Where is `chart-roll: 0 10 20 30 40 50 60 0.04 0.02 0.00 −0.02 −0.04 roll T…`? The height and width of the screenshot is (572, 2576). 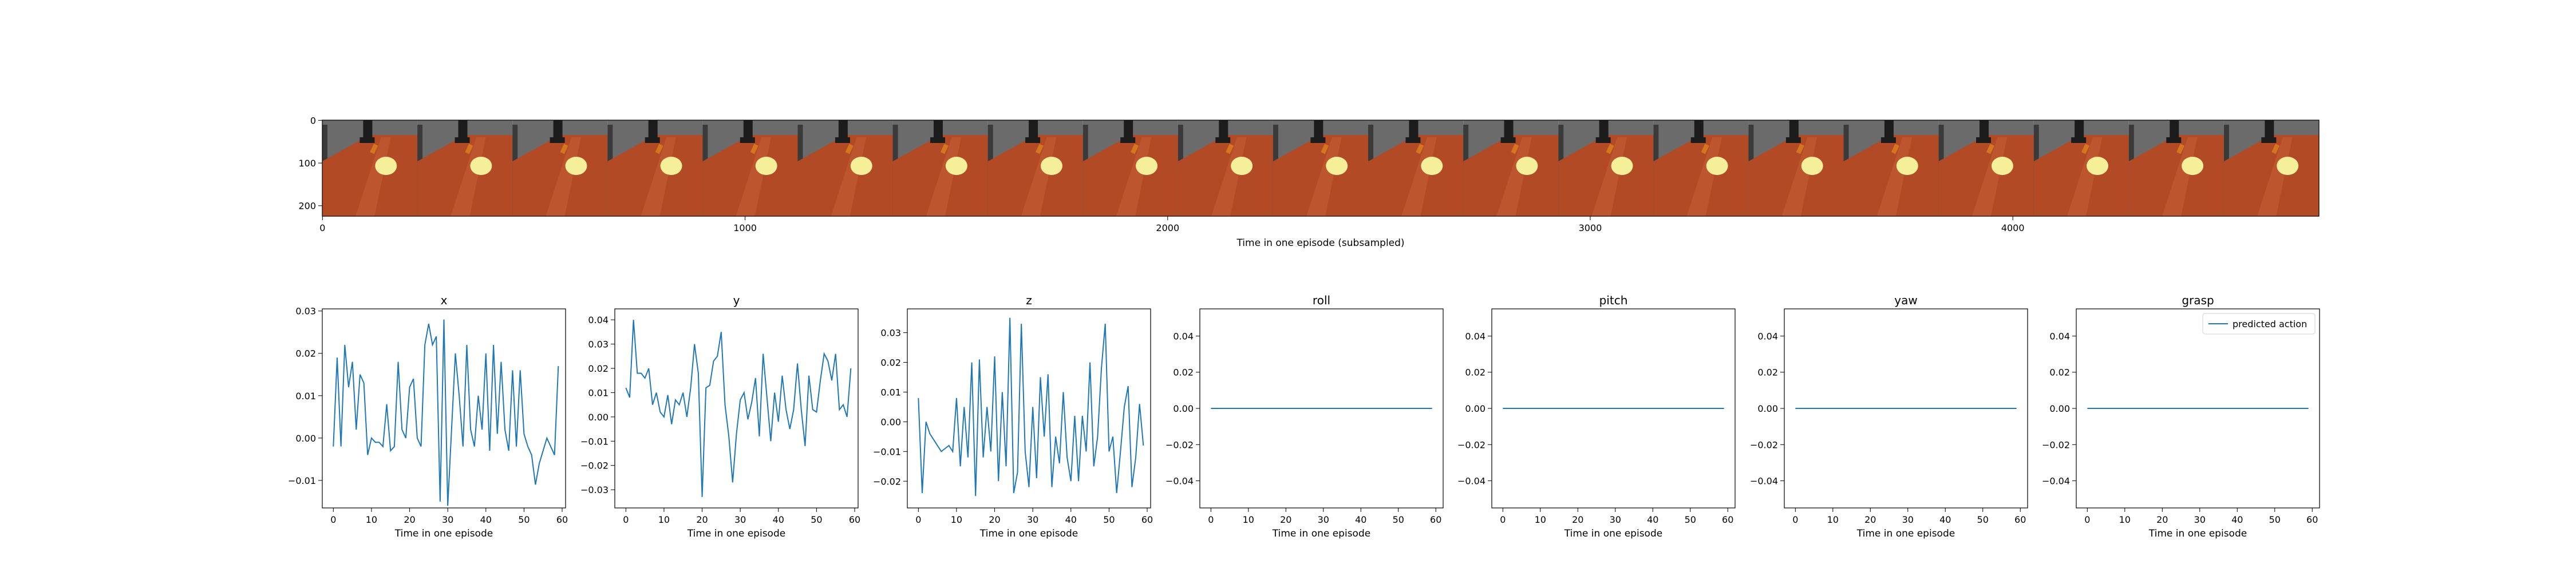 chart-roll: 0 10 20 30 40 50 60 0.04 0.02 0.00 −0.02 −0.04 roll T… is located at coordinates (1304, 416).